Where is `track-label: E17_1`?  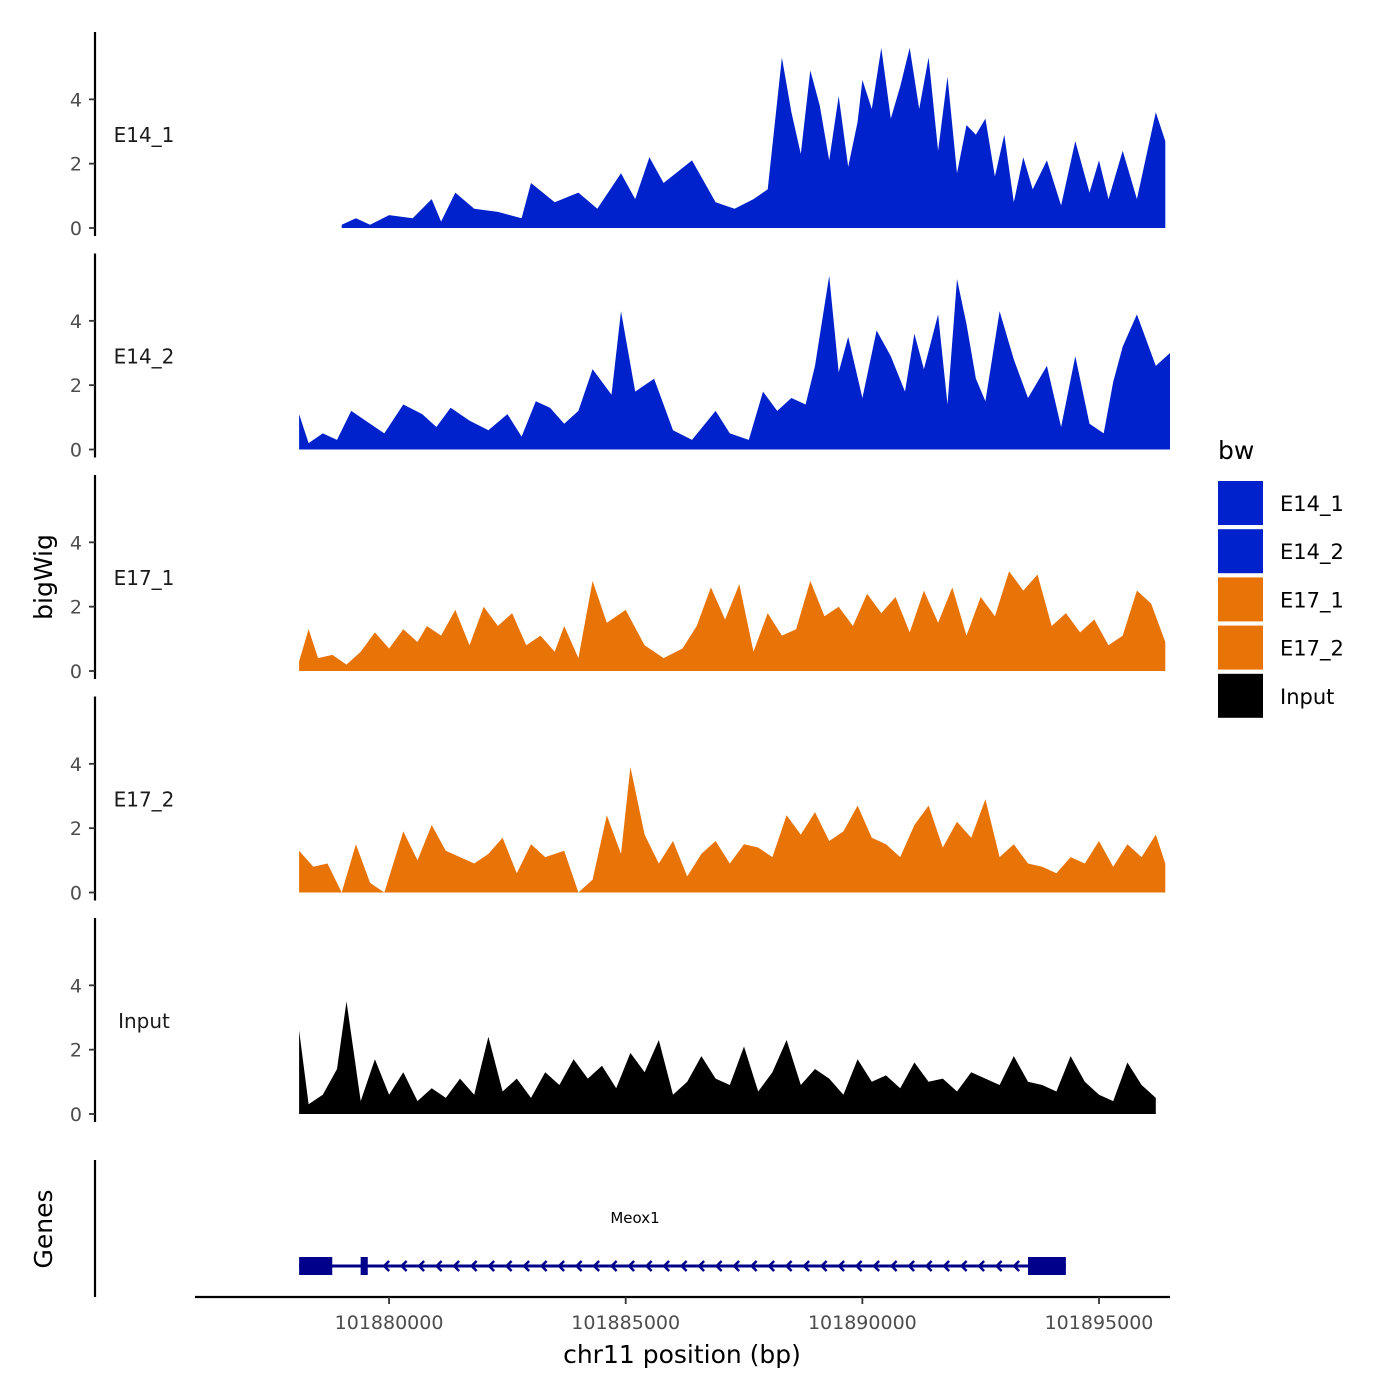
track-label: E17_1 is located at coordinates (144, 578).